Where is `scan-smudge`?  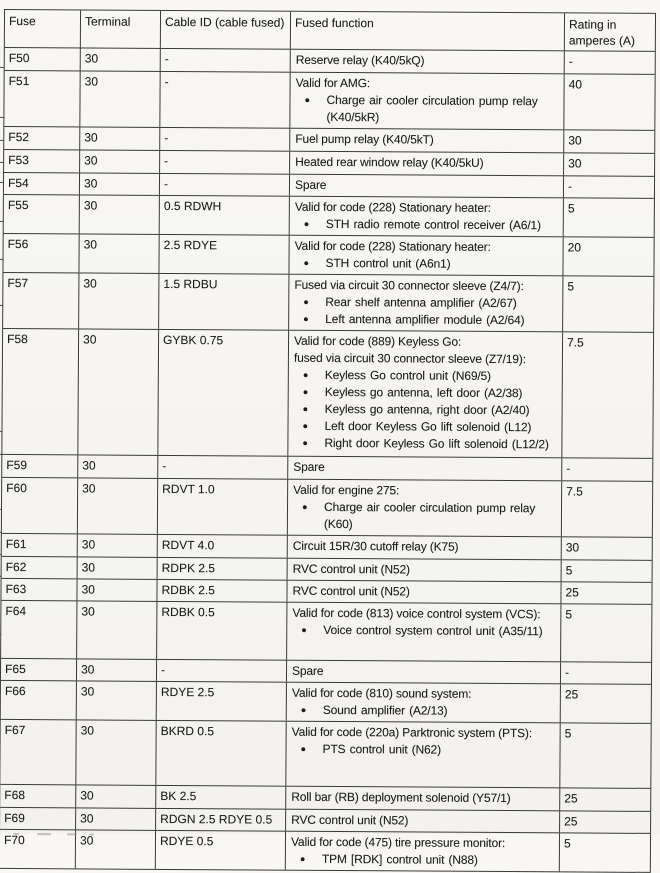 scan-smudge is located at coordinates (16, 834).